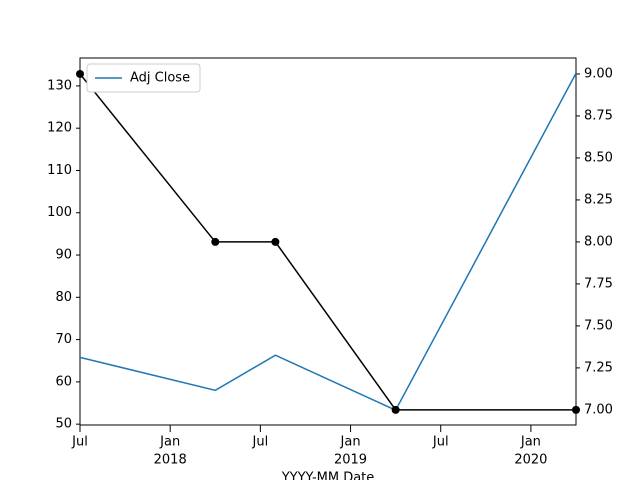 This screenshot has height=480, width=640. I want to click on y2-tick-label: 7.00, so click(598, 409).